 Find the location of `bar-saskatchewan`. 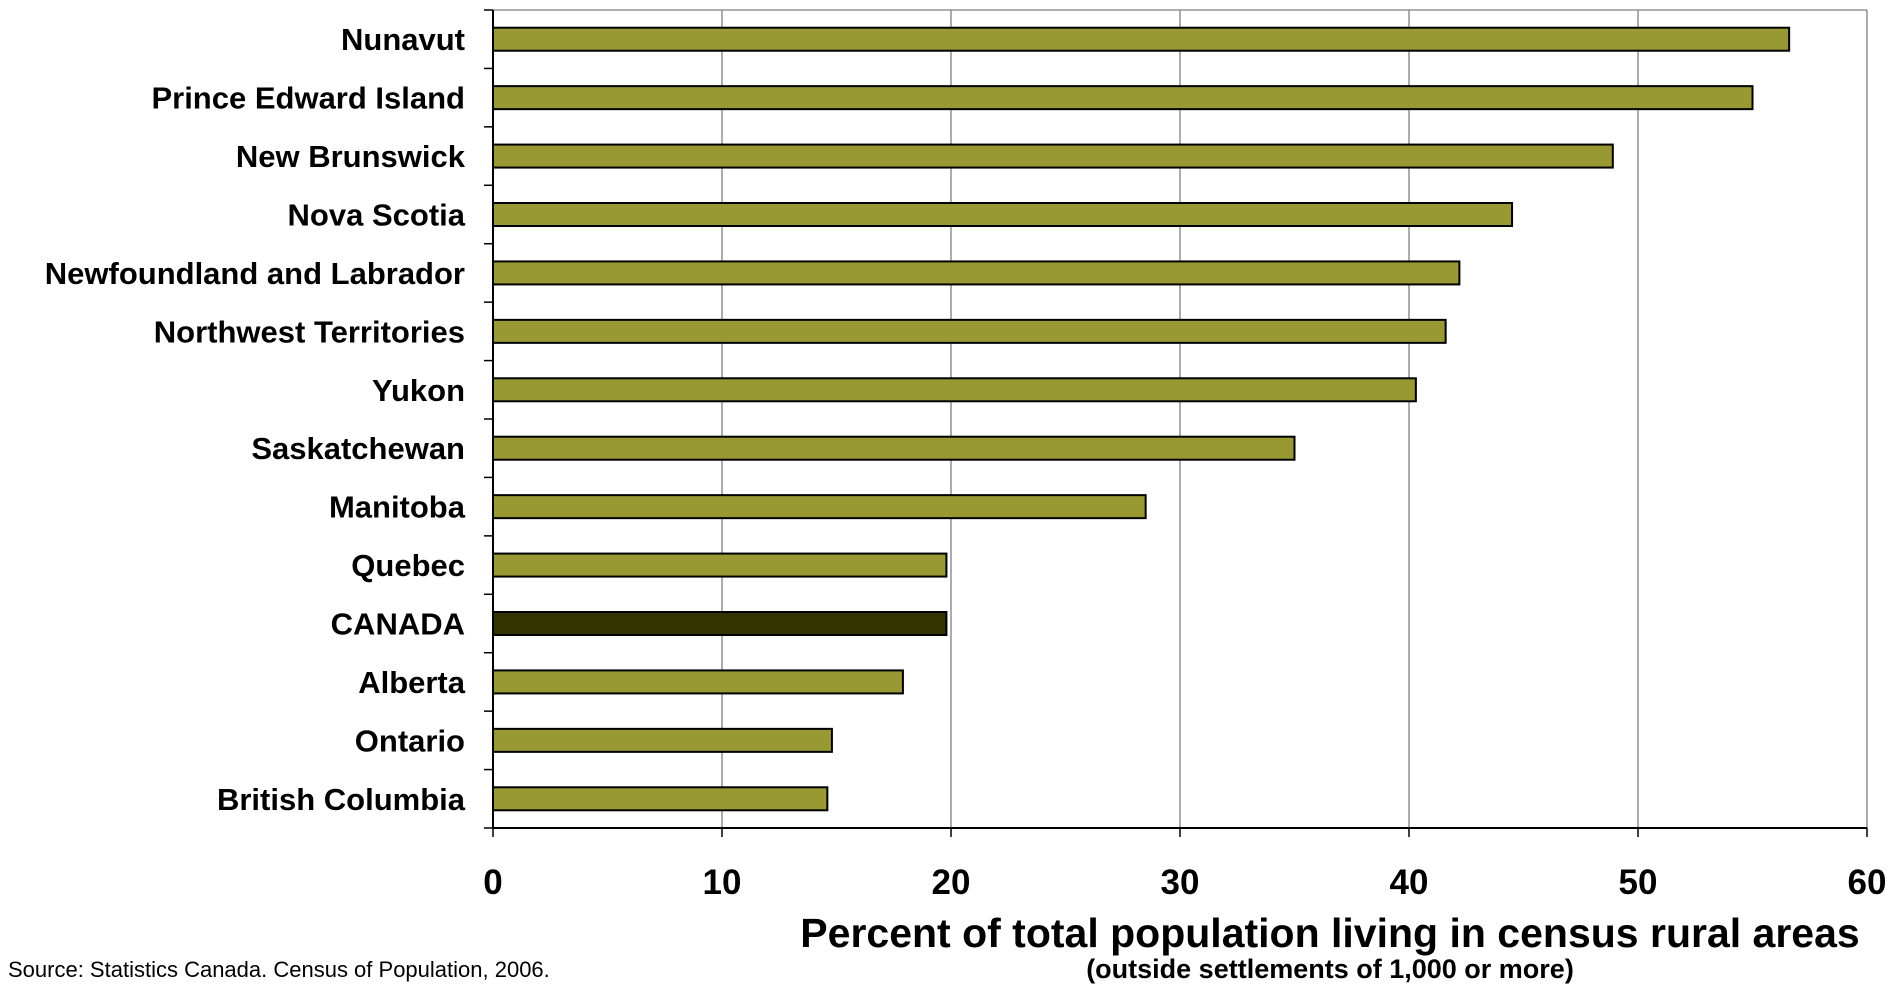

bar-saskatchewan is located at coordinates (894, 448).